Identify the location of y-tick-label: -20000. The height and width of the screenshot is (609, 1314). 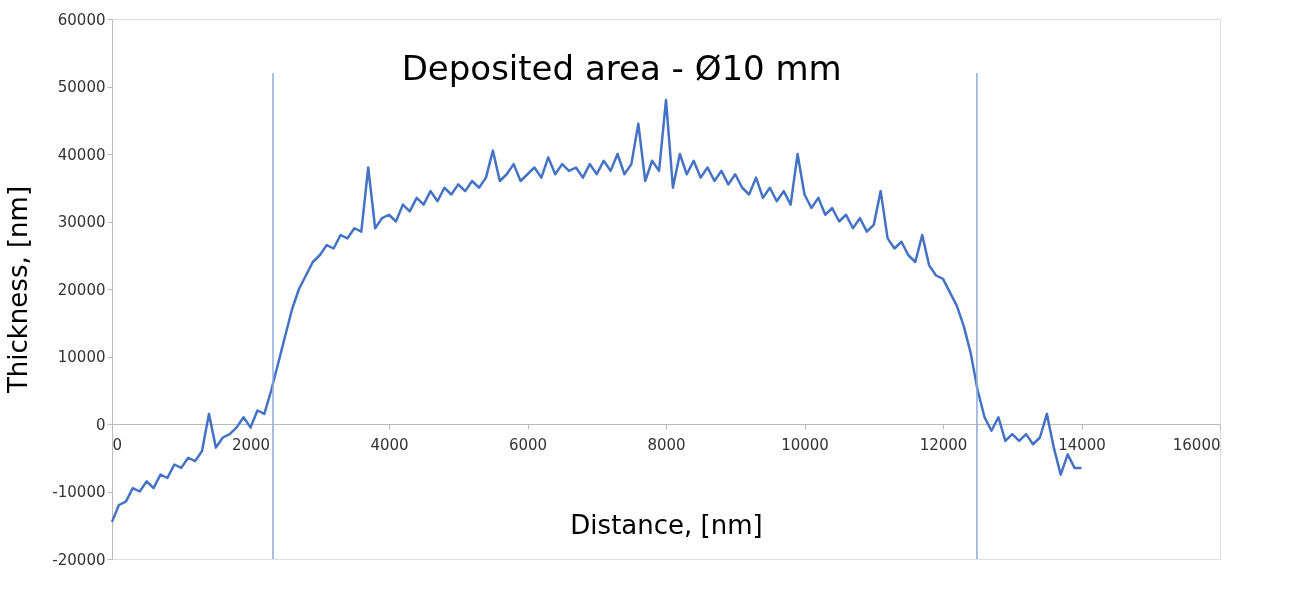
(79, 559).